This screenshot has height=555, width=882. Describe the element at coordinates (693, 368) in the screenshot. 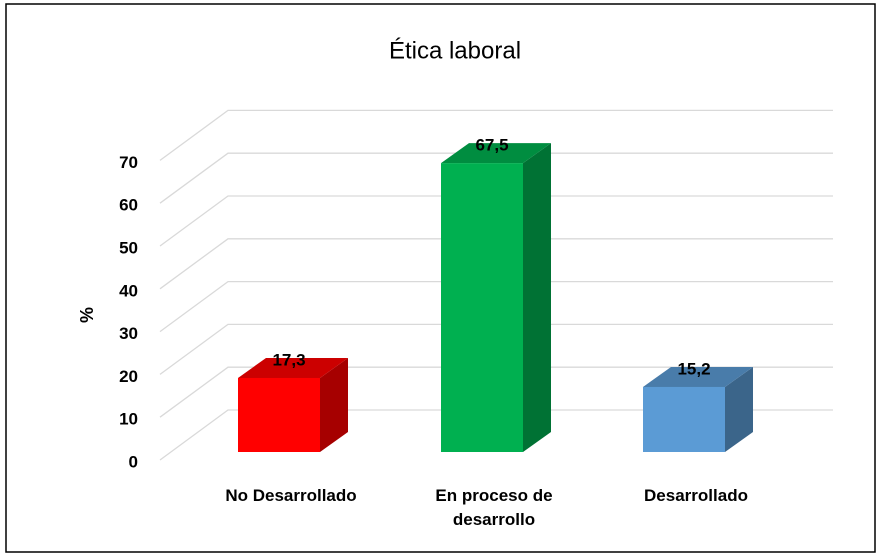

I see `data-label: 15,2` at that location.